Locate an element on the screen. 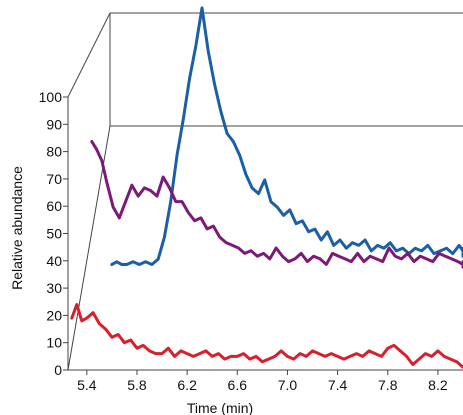 This screenshot has width=463, height=415. y-tick-label: 30 is located at coordinates (54, 288).